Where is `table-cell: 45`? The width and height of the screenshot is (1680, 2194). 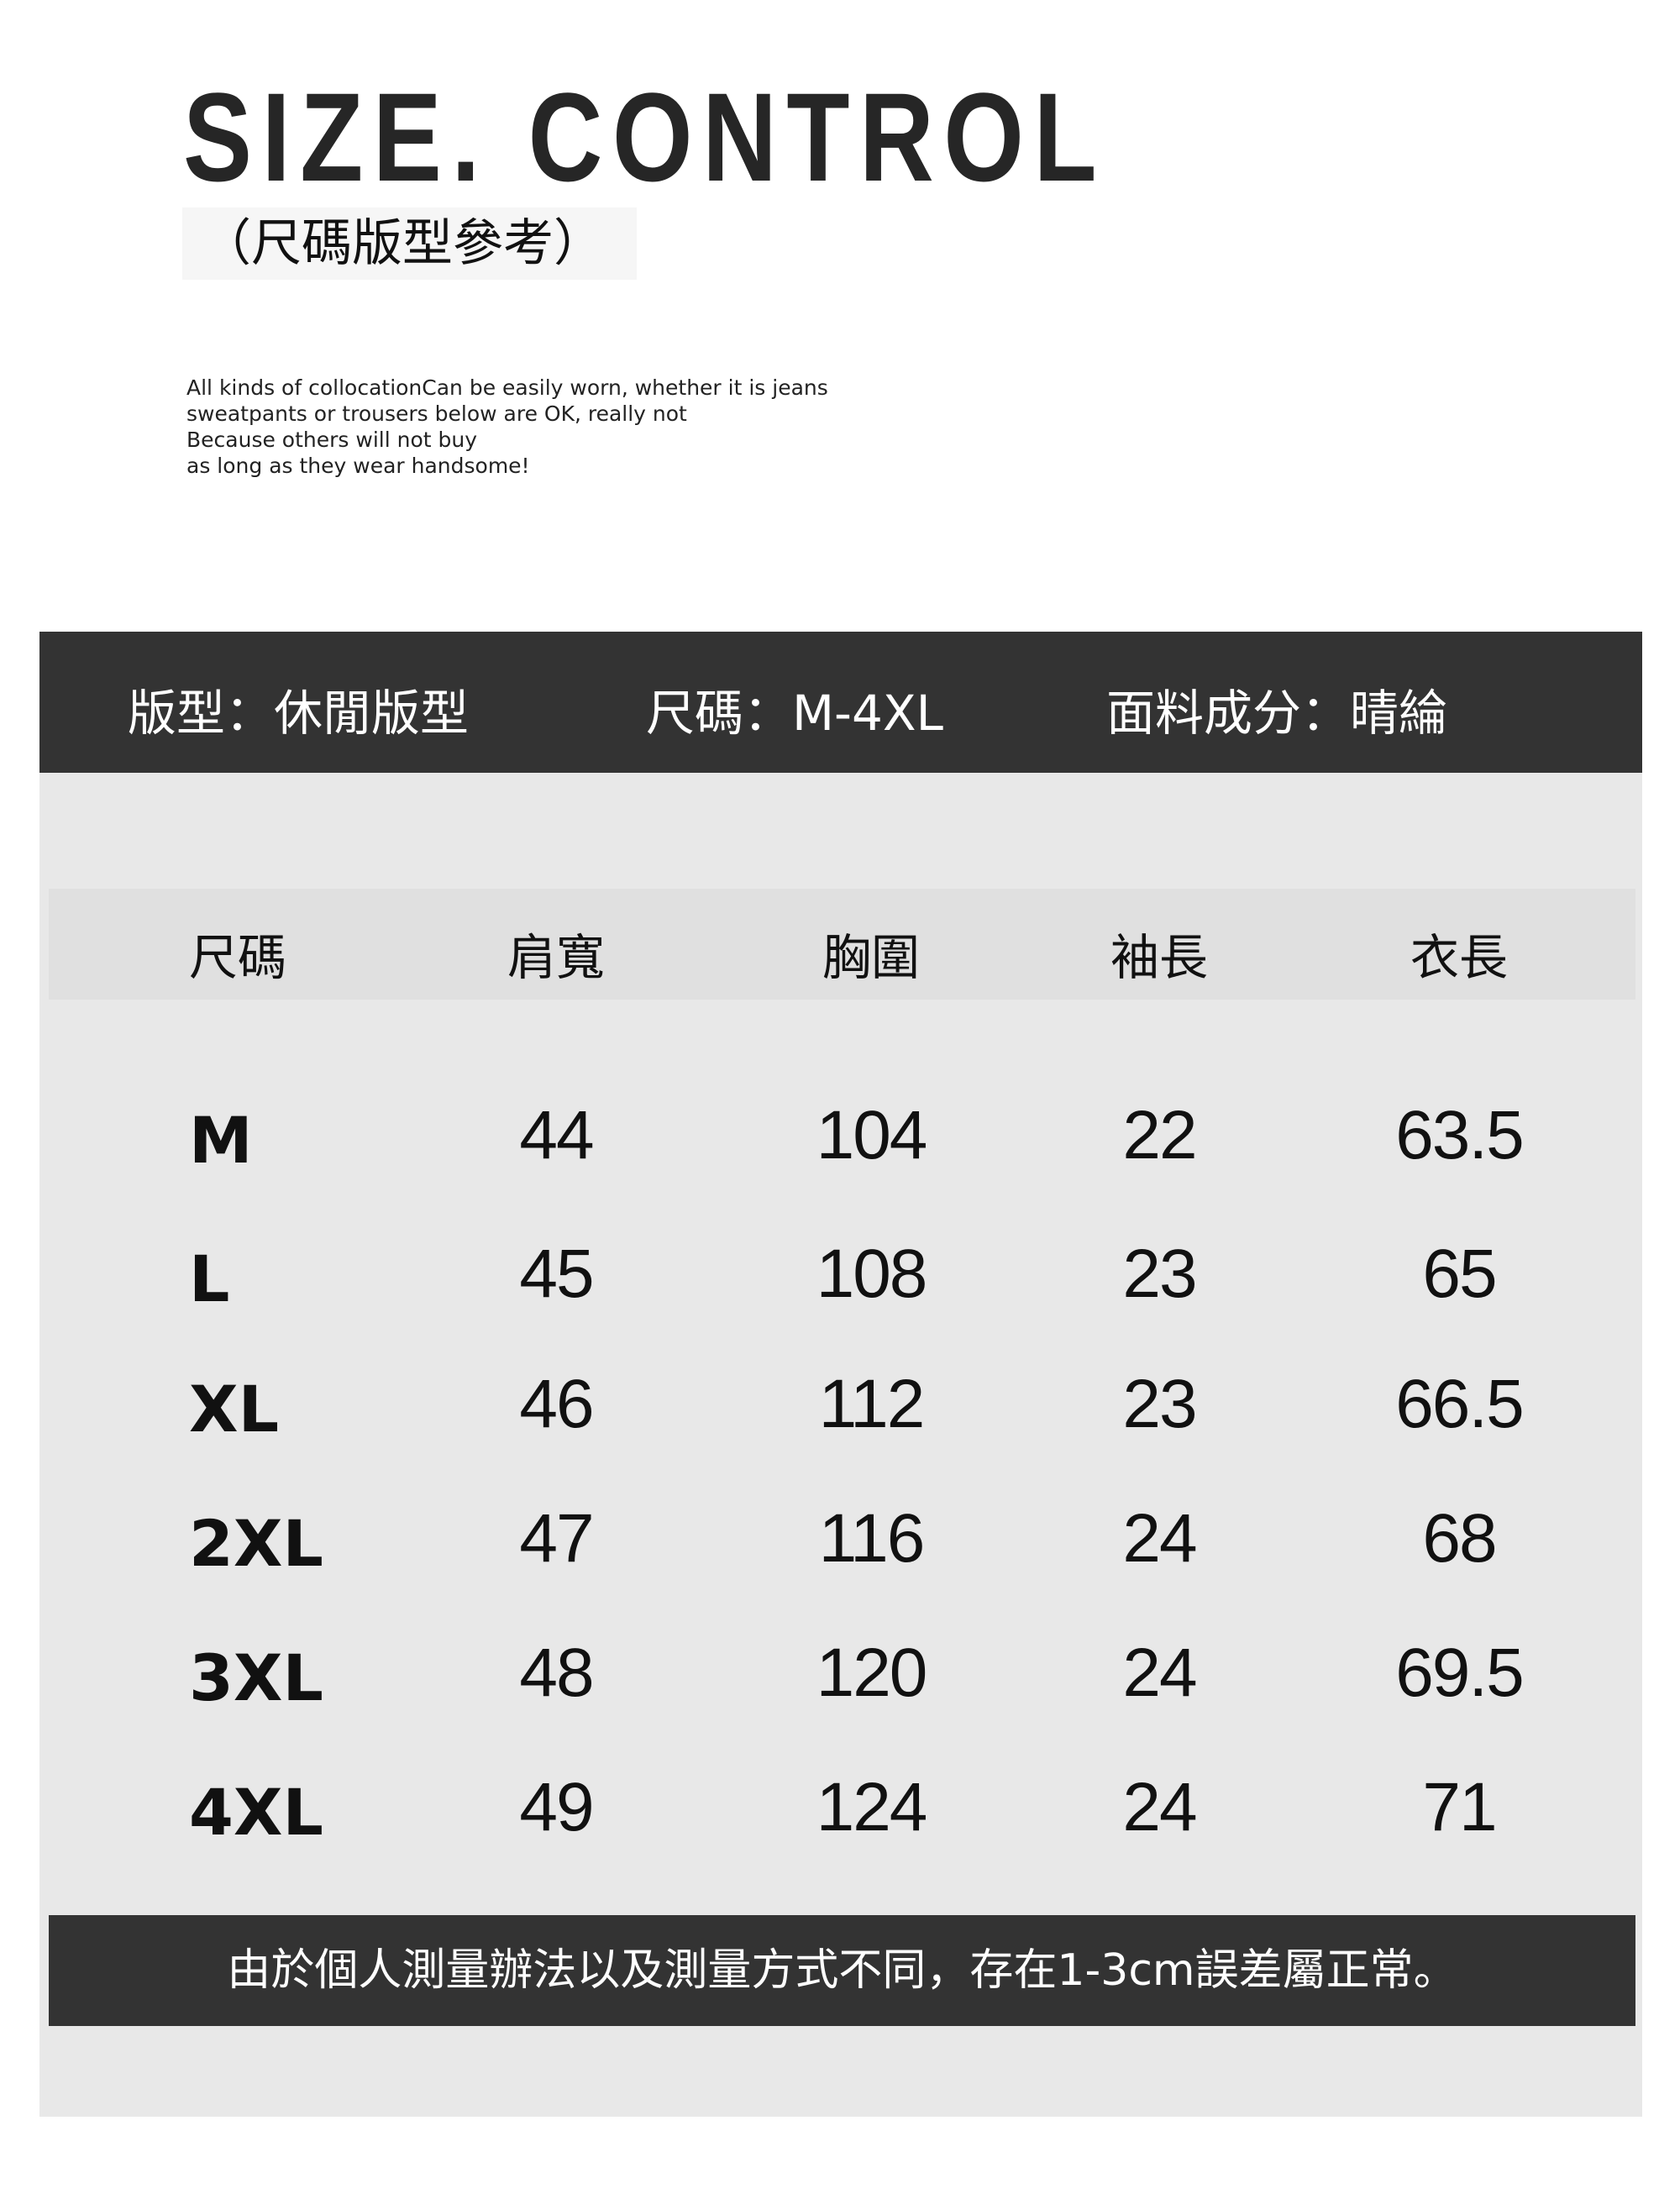
table-cell: 45 is located at coordinates (556, 1274).